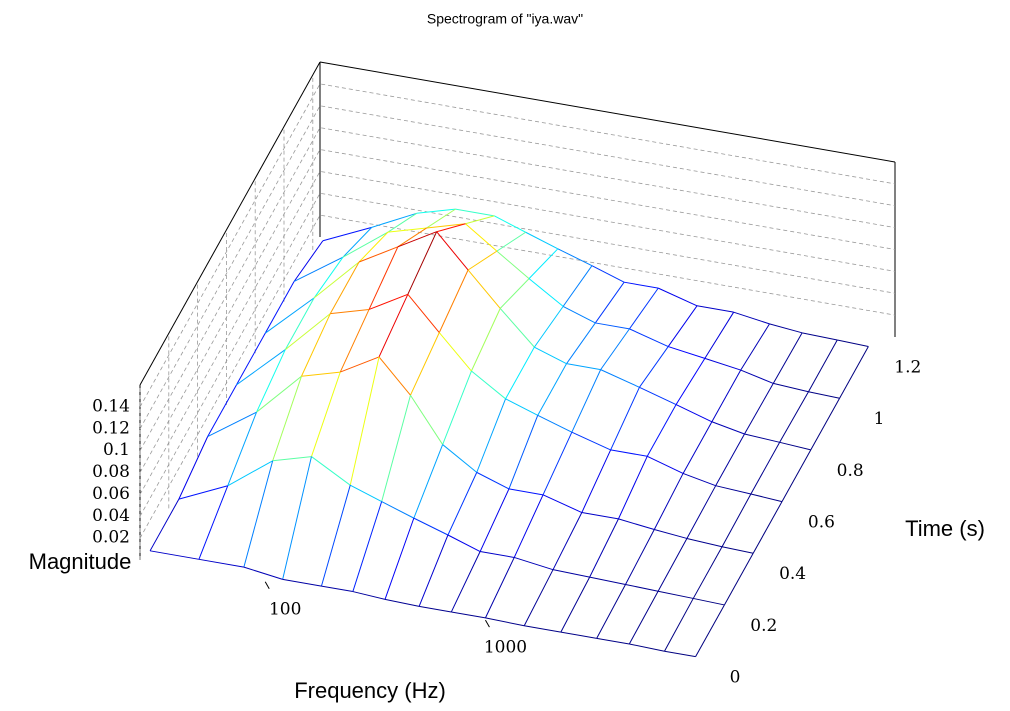  I want to click on z-tick-label: 0.14, so click(111, 406).